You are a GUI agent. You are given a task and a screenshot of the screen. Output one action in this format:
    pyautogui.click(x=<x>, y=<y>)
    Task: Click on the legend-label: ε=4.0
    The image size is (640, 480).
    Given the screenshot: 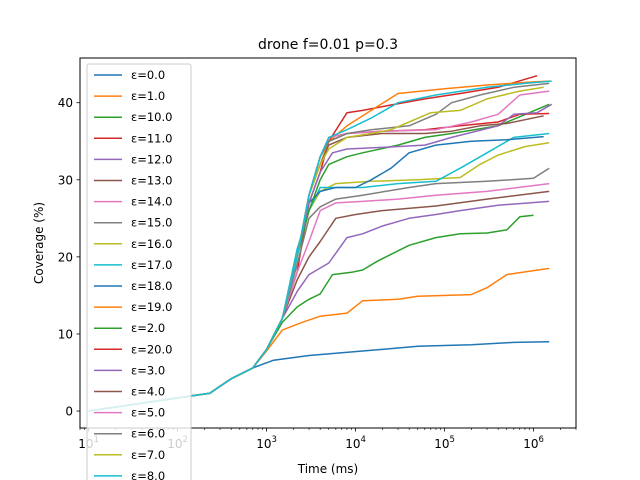 What is the action you would take?
    pyautogui.click(x=148, y=392)
    